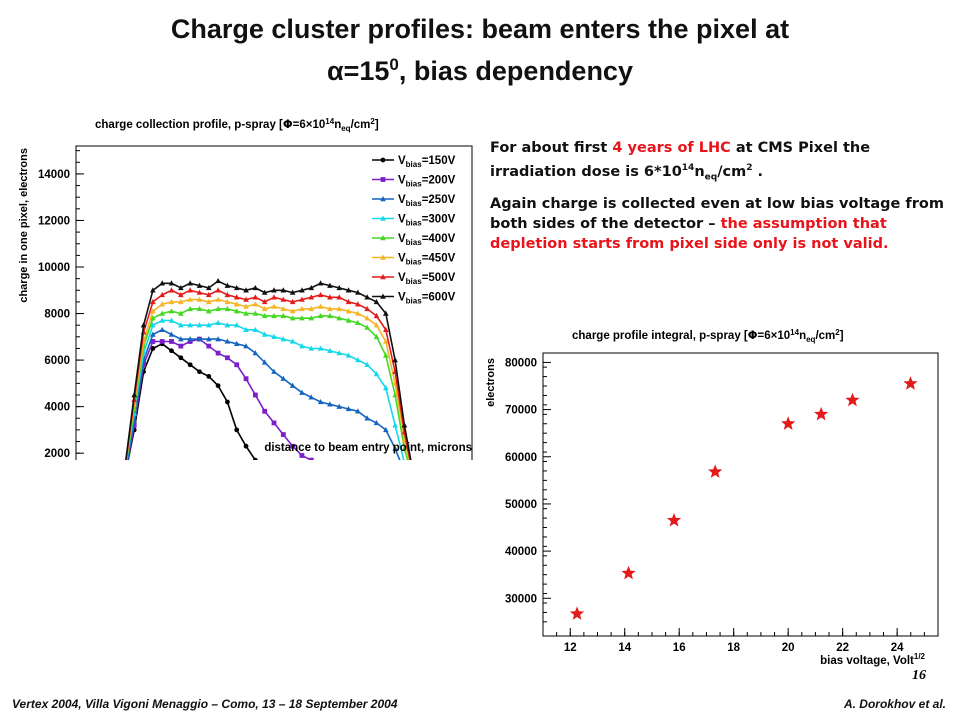 Image resolution: width=960 pixels, height=720 pixels. I want to click on chart1-legend-label: Vbias=200V, so click(427, 182).